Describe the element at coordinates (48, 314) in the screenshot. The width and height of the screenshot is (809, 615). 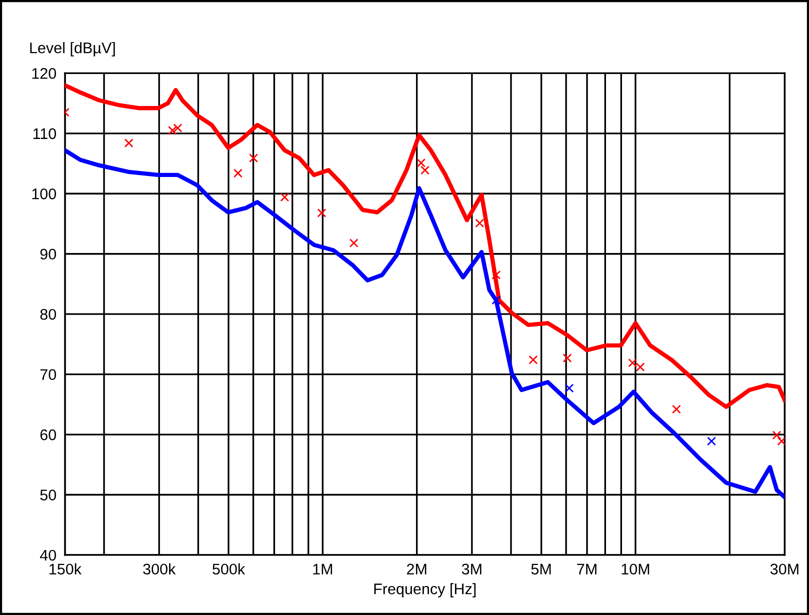
I see `y-tick-label: 80` at that location.